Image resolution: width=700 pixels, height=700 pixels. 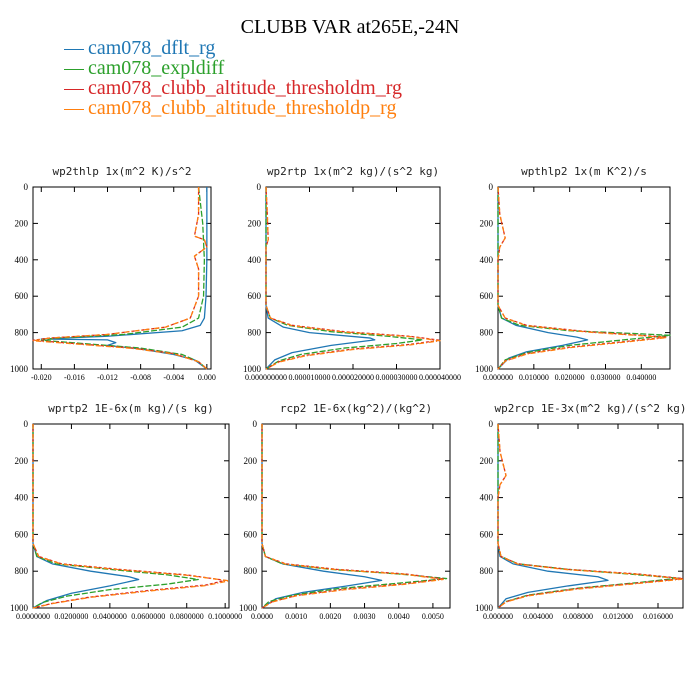 What do you see at coordinates (353, 377) in the screenshot?
I see `x-tick-label: 0.000020000` at bounding box center [353, 377].